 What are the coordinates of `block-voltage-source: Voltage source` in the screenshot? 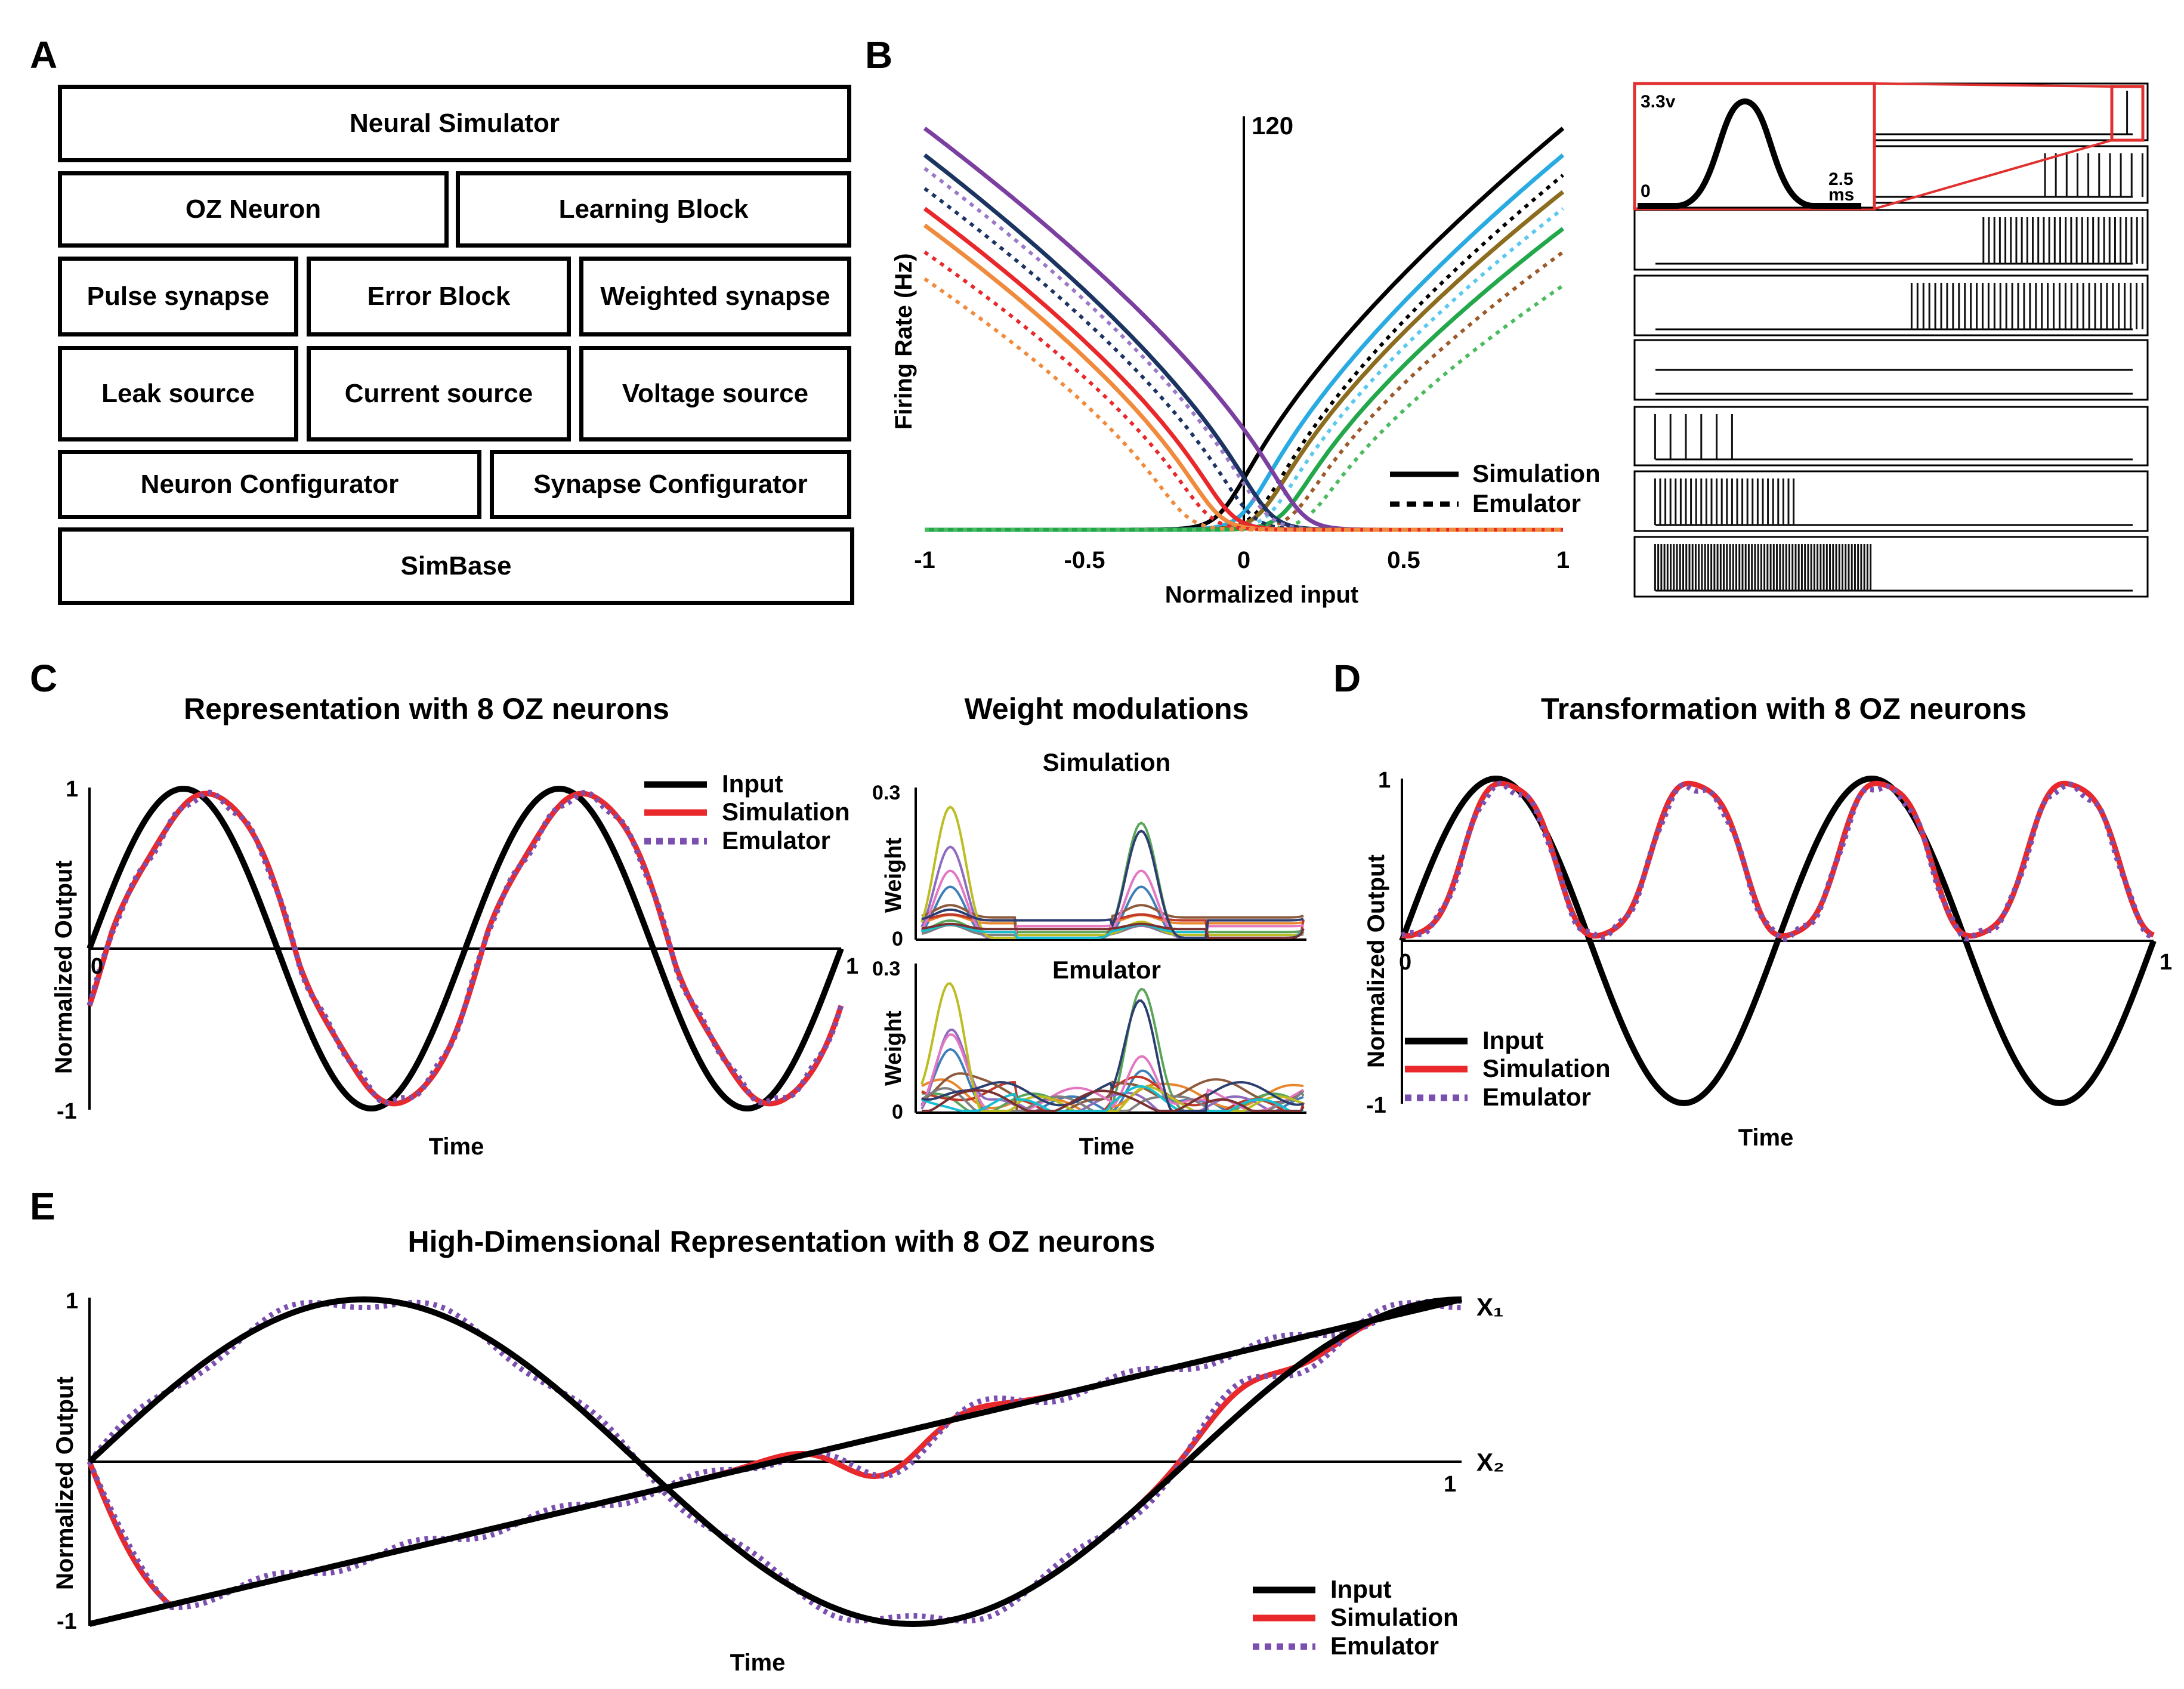 It's located at (715, 393).